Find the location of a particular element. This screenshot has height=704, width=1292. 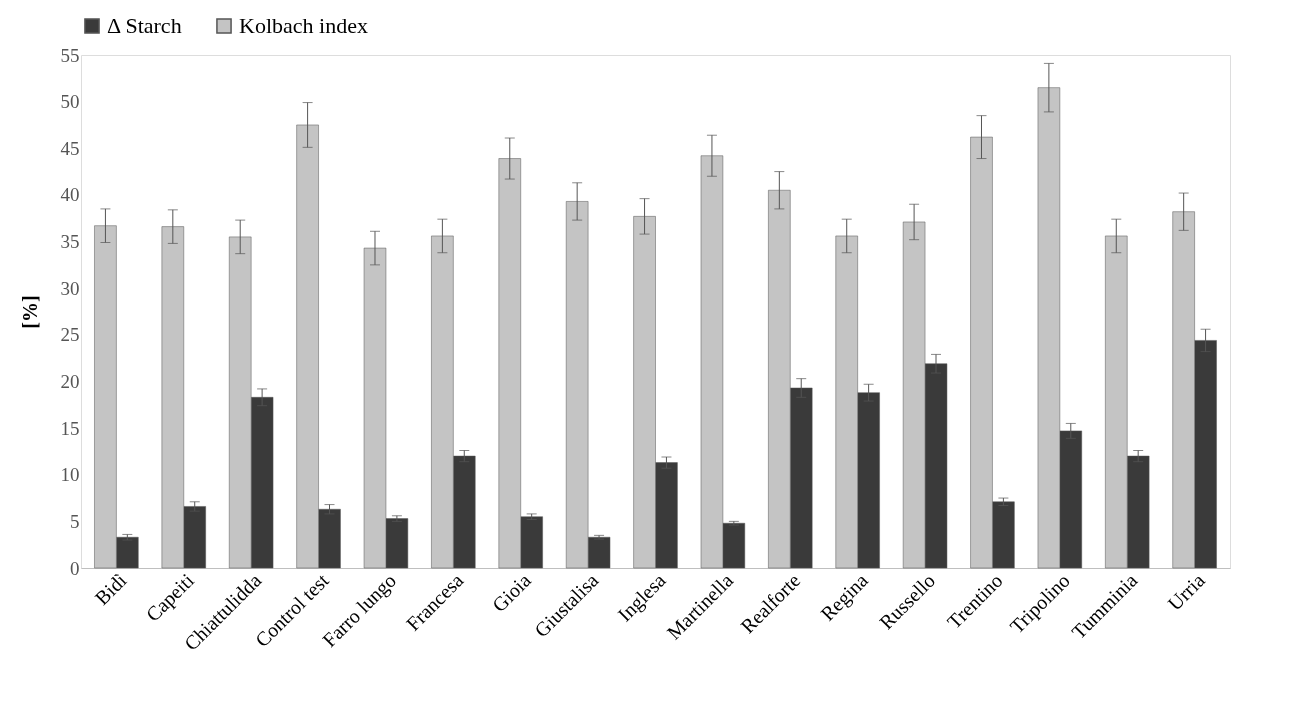

x-tick-label: Gioia is located at coordinates (511, 593).